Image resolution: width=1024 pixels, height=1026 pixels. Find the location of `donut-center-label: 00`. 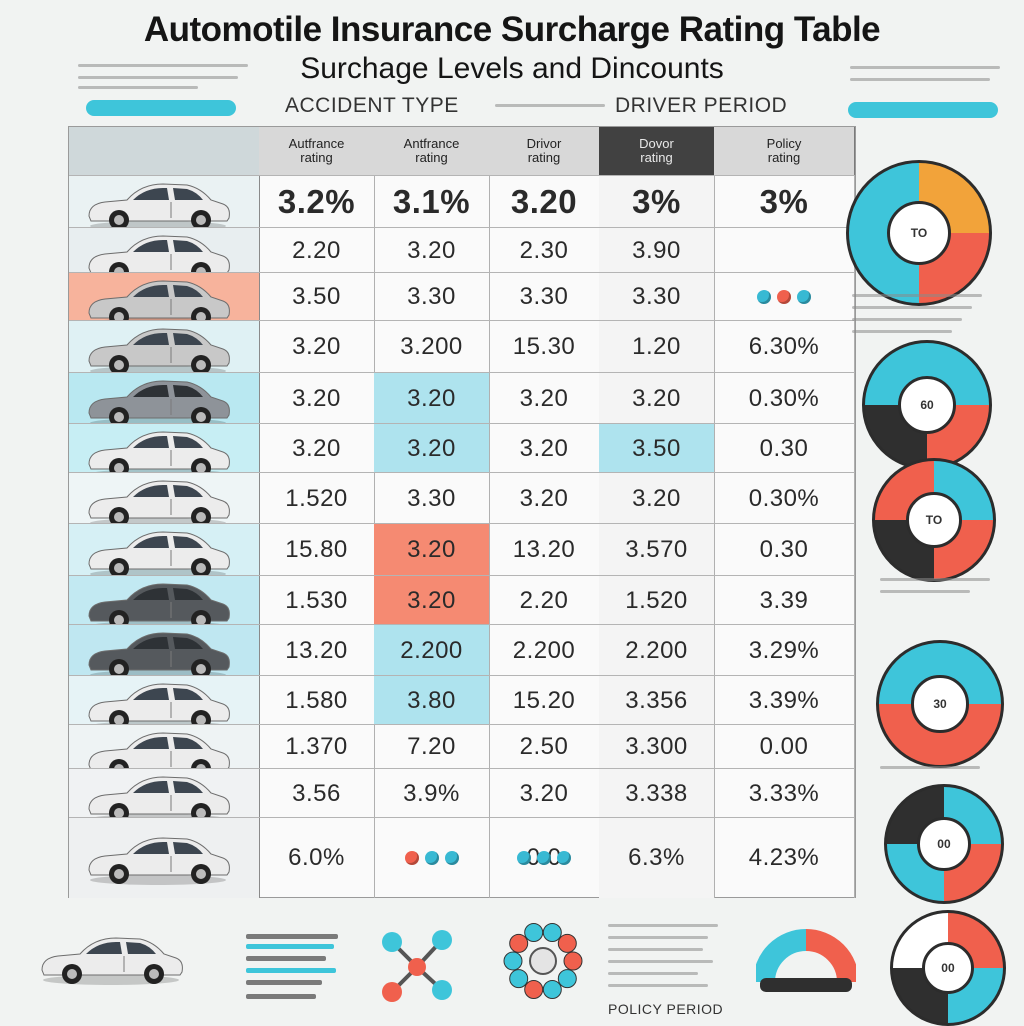

donut-center-label: 00 is located at coordinates (948, 968).